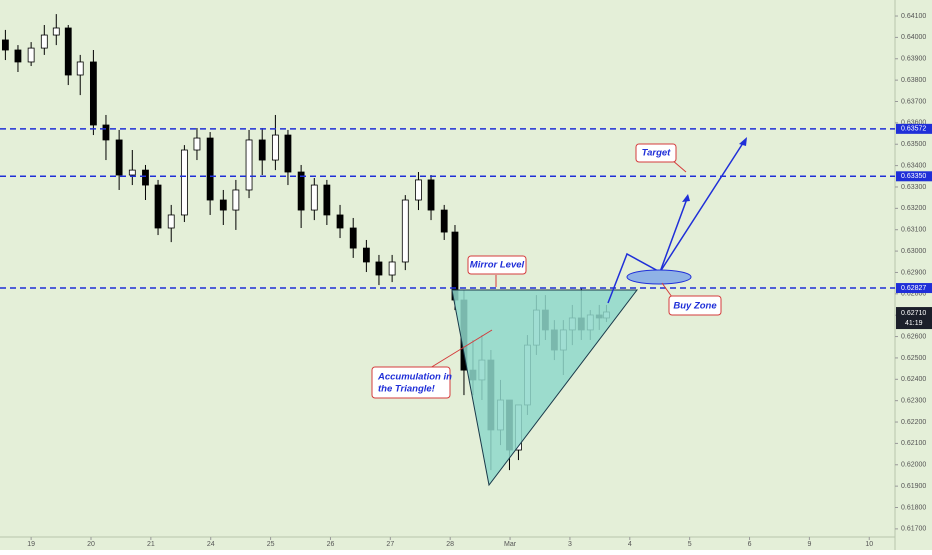 Image resolution: width=932 pixels, height=555 pixels. Describe the element at coordinates (331, 544) in the screenshot. I see `x-tick-label: 26` at that location.